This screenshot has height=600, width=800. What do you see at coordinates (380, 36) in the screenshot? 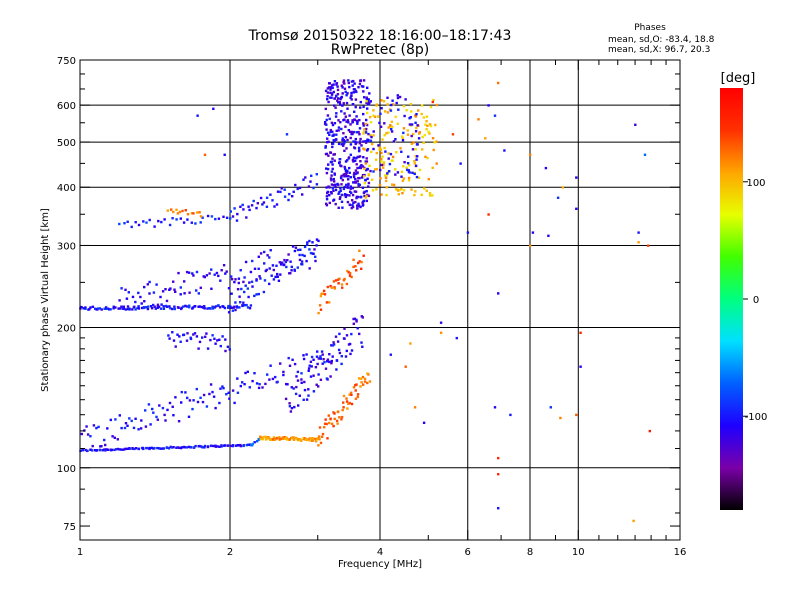
I see `chart-title: Tromsø 20150322 18:16:00–18:17:43` at bounding box center [380, 36].